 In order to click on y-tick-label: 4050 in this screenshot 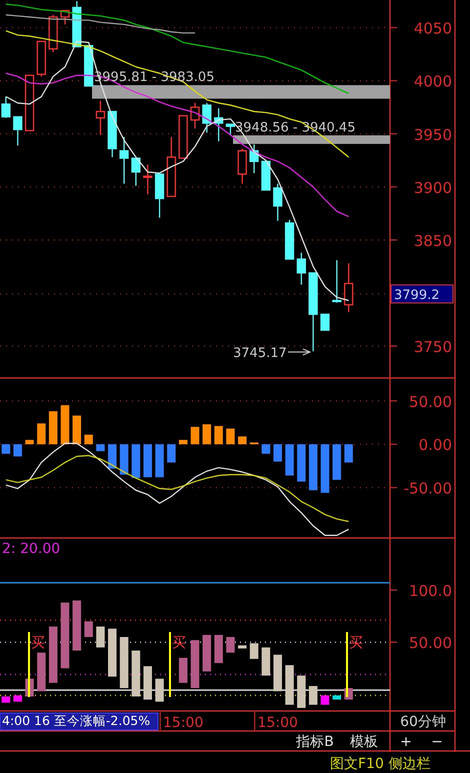, I will do `click(433, 29)`.